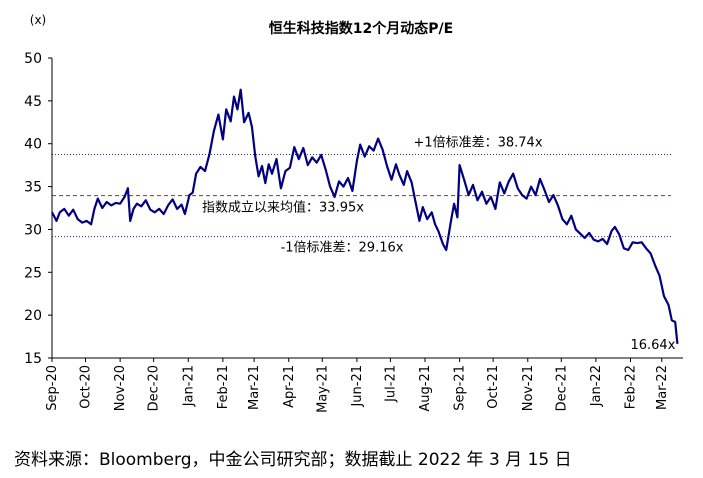  Describe the element at coordinates (154, 388) in the screenshot. I see `x-tick-label: Dec-20` at that location.